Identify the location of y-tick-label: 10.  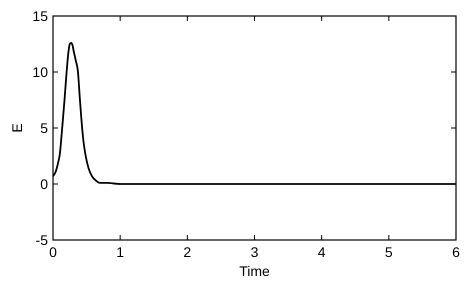
(40, 72).